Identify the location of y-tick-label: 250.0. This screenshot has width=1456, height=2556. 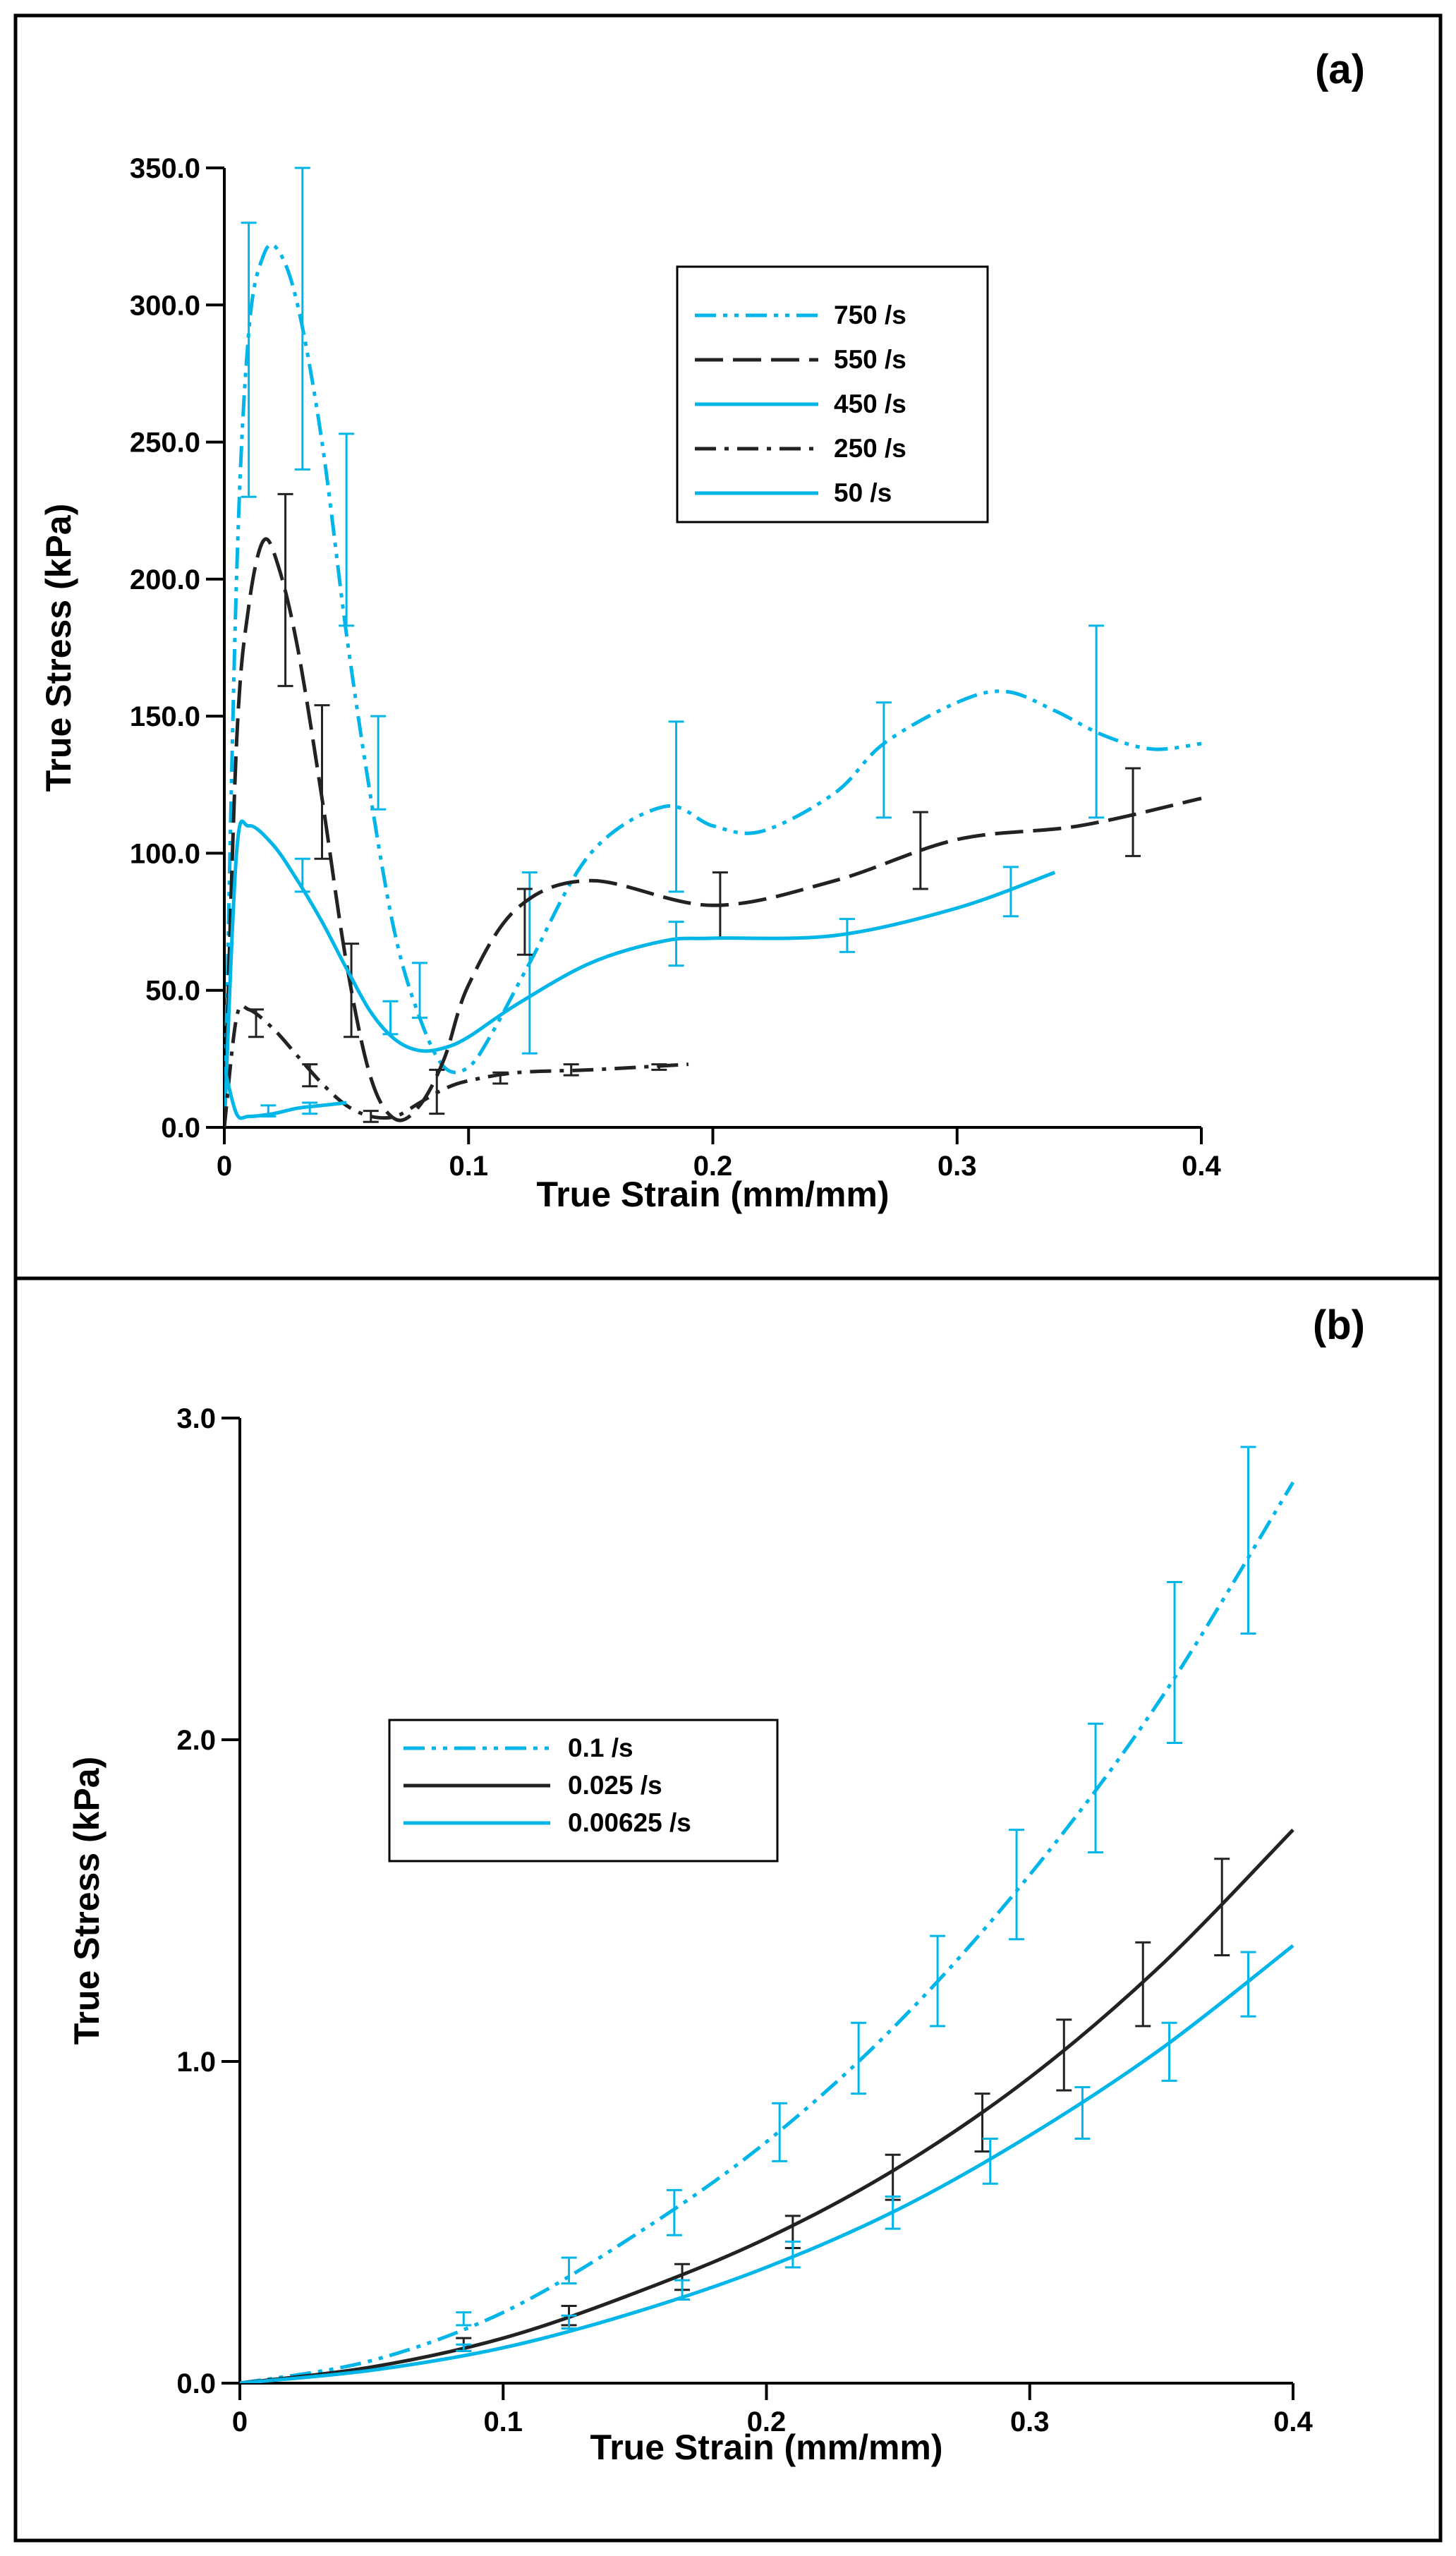
(165, 443).